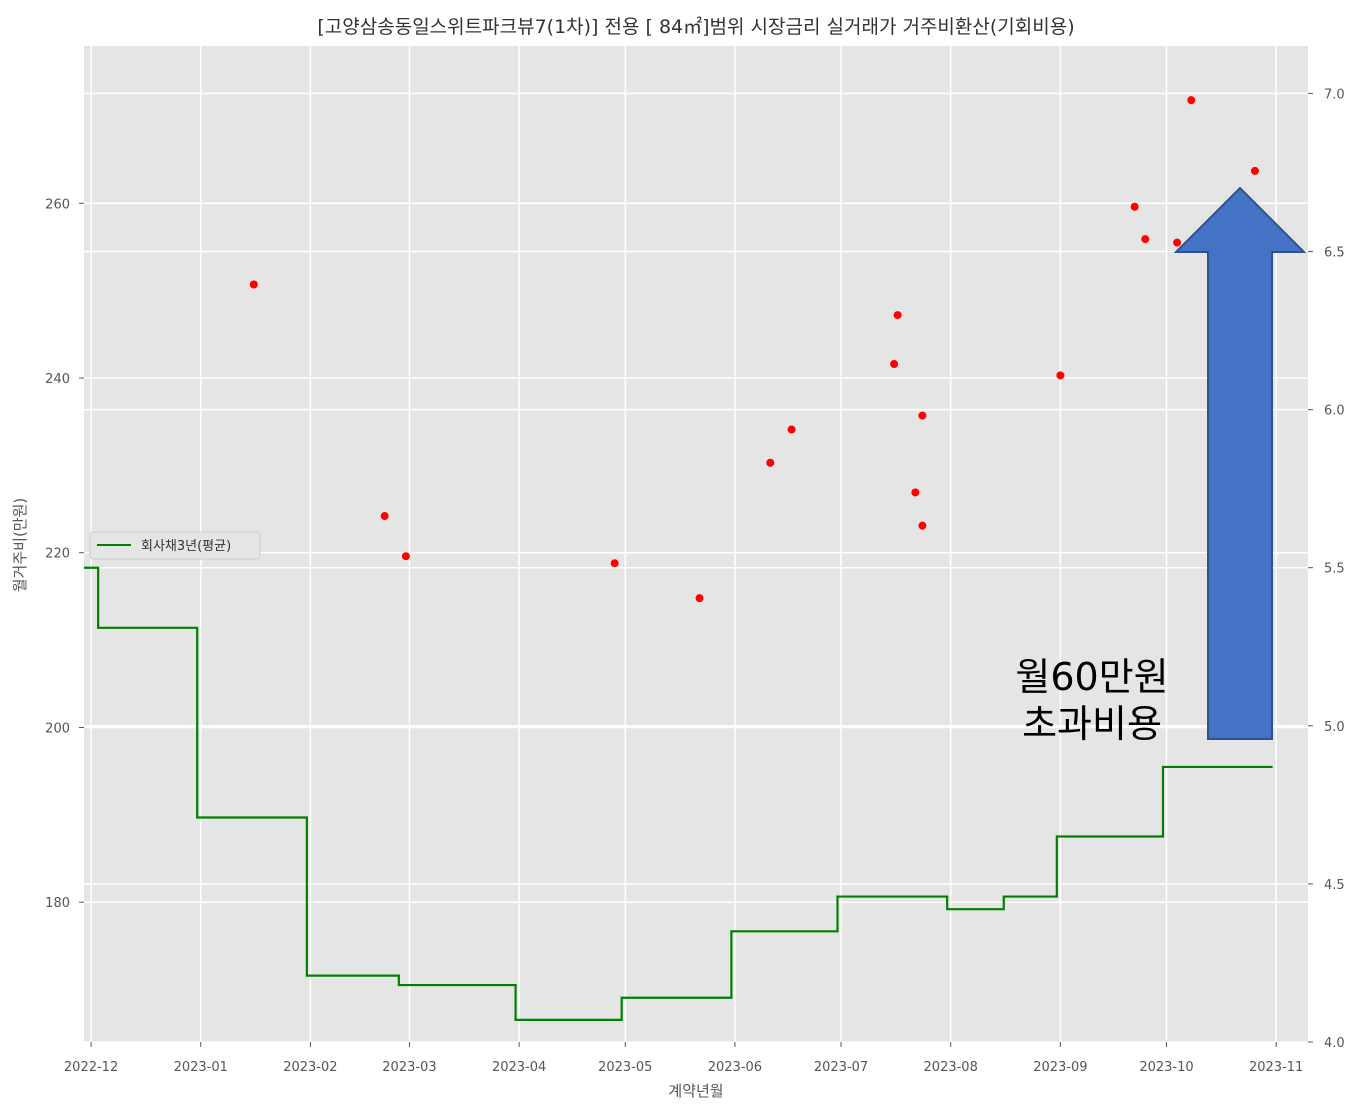 The height and width of the screenshot is (1120, 1365). I want to click on annotation-line-2: 초과비용, so click(1092, 724).